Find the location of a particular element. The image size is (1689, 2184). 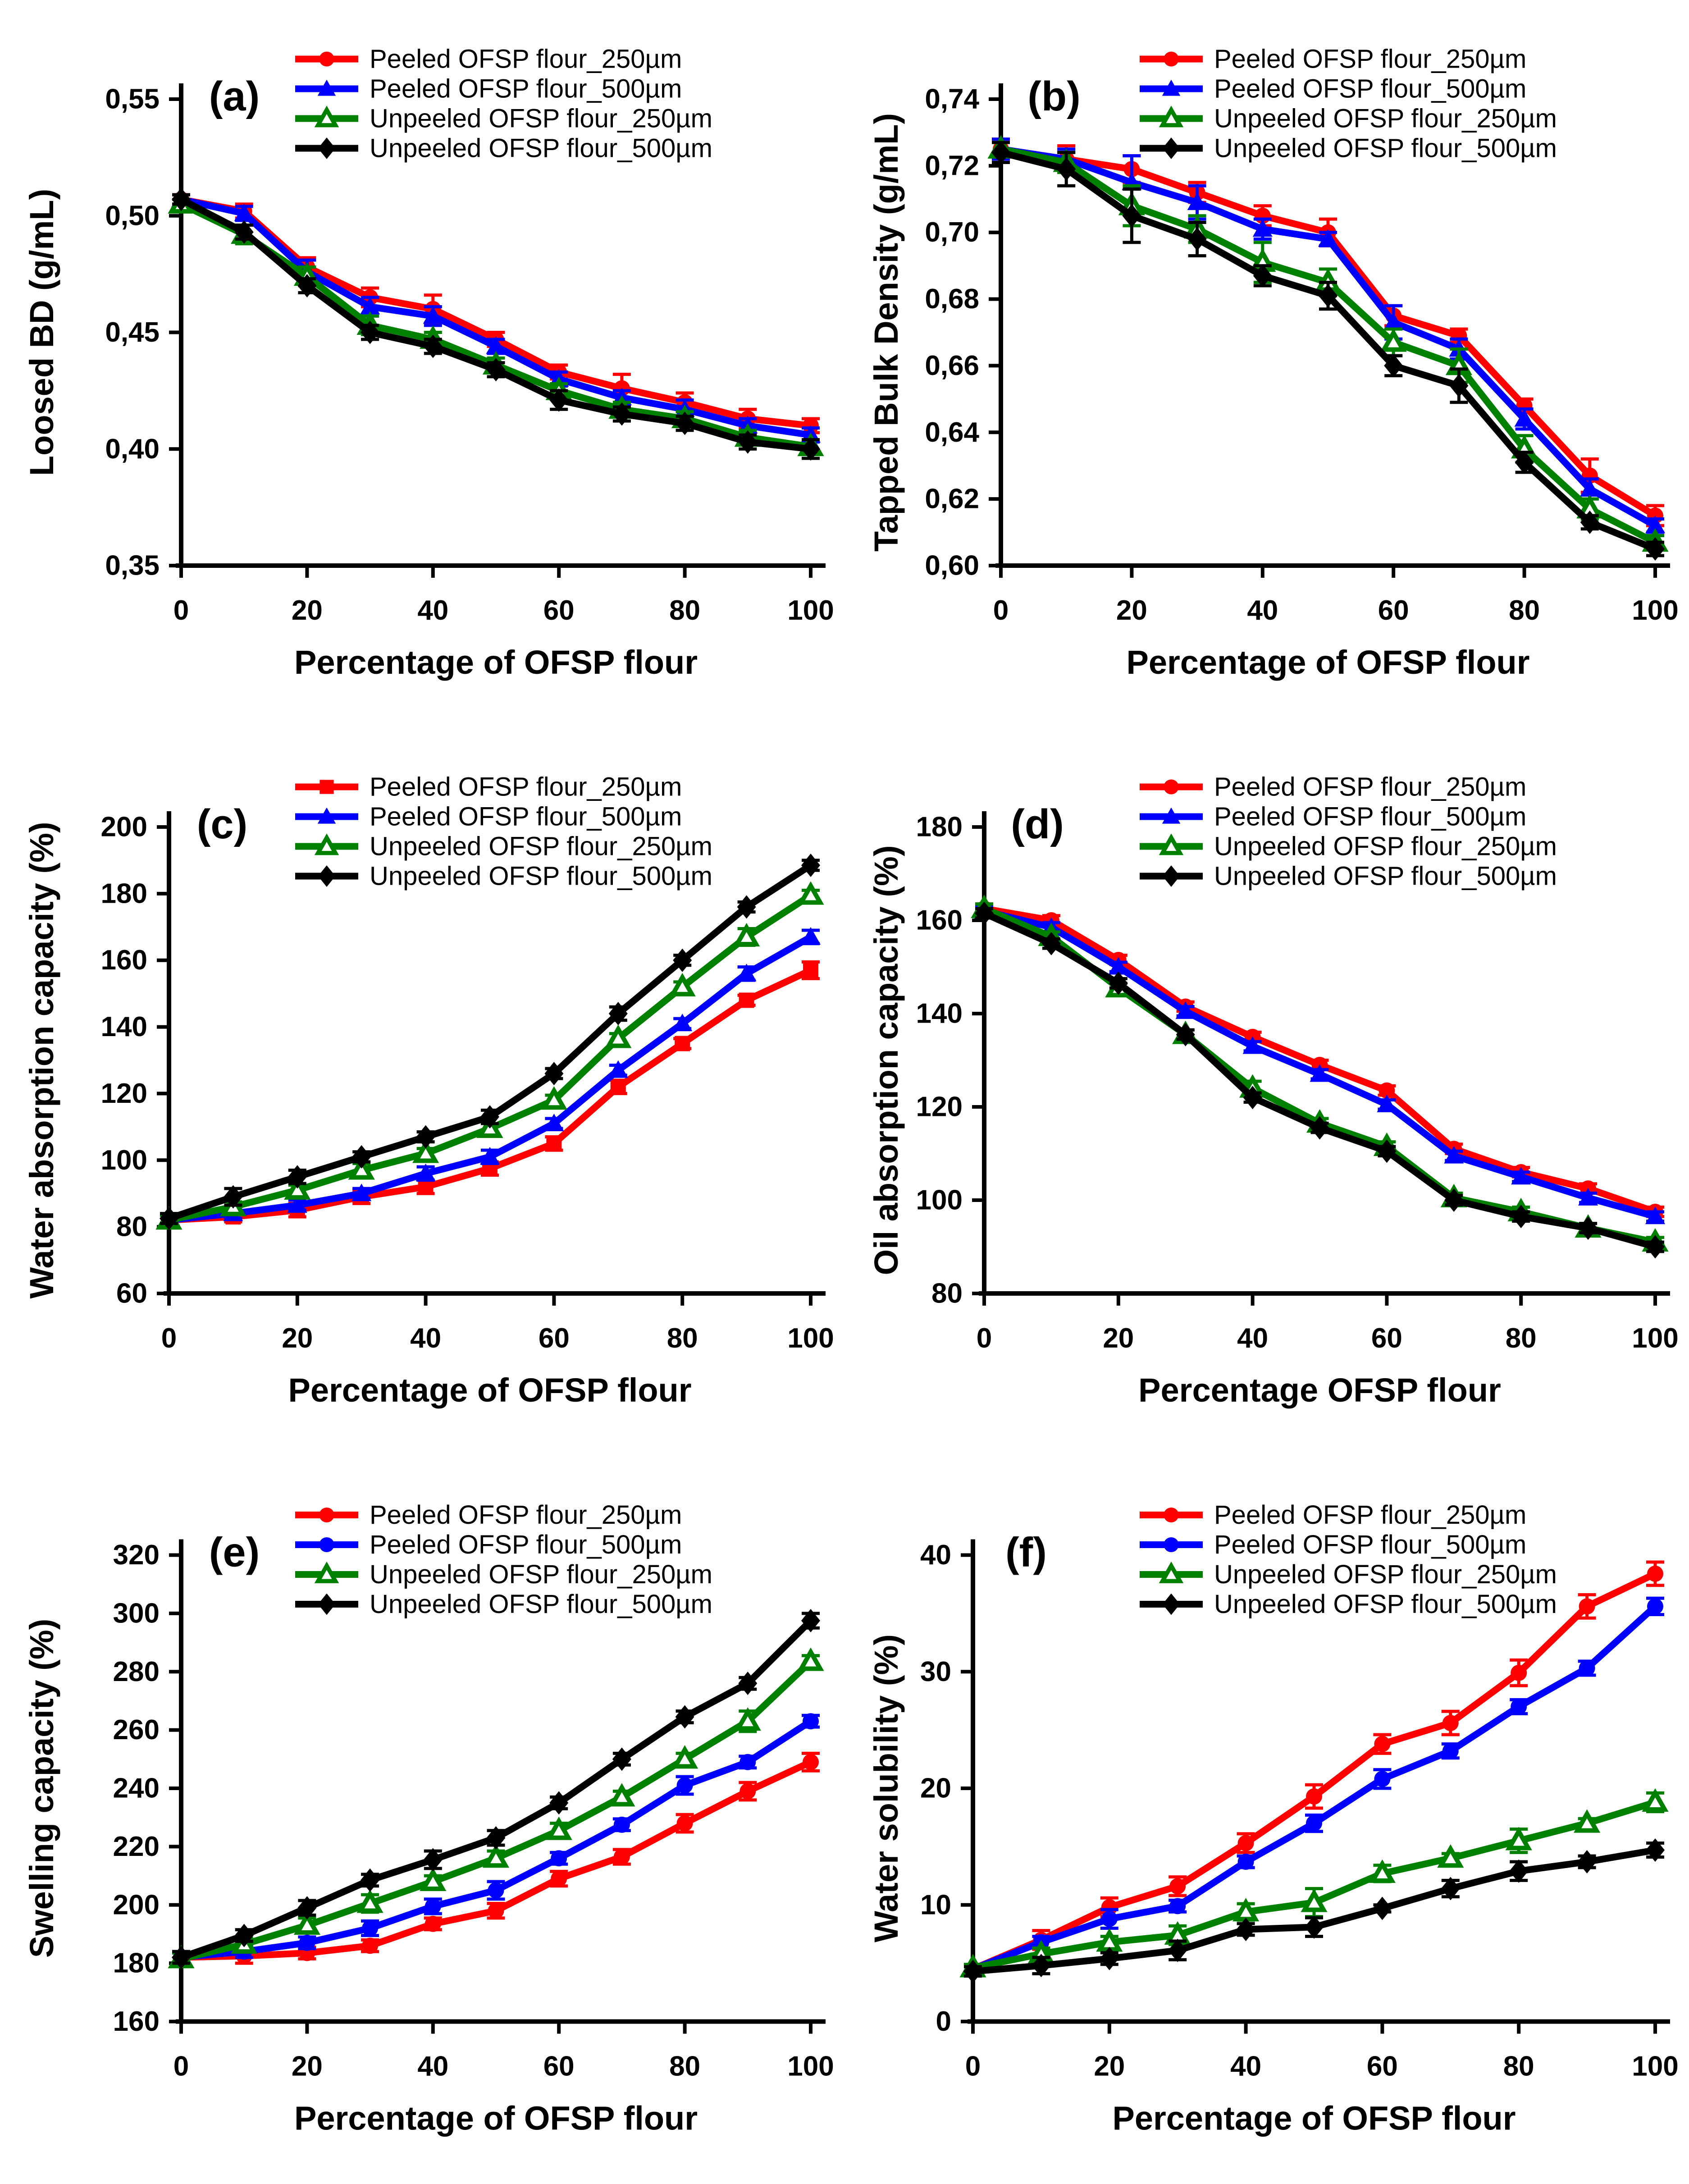

panel-letter: (e) is located at coordinates (234, 1553).